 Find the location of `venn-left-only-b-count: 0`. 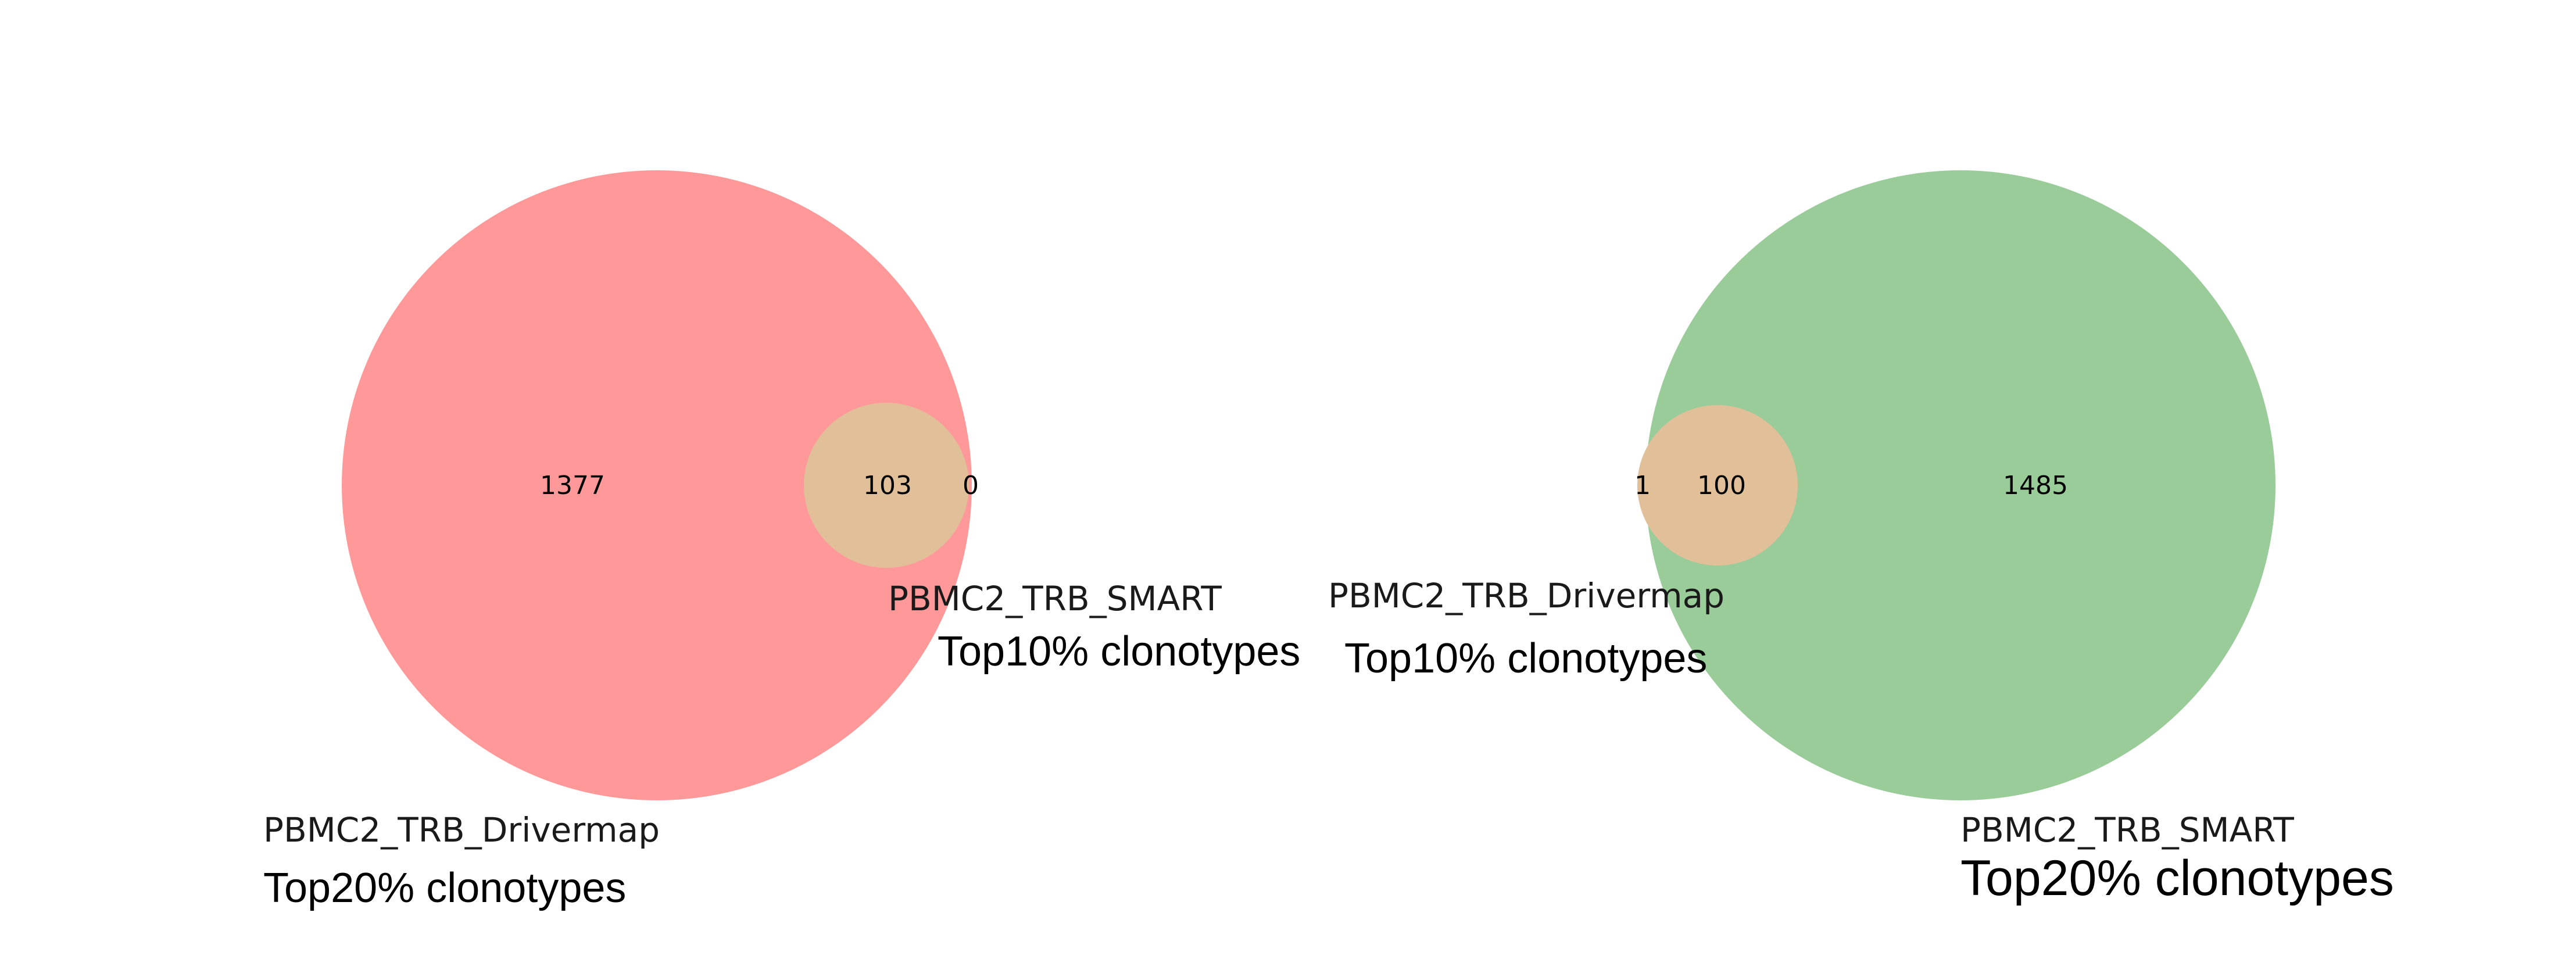

venn-left-only-b-count: 0 is located at coordinates (971, 485).